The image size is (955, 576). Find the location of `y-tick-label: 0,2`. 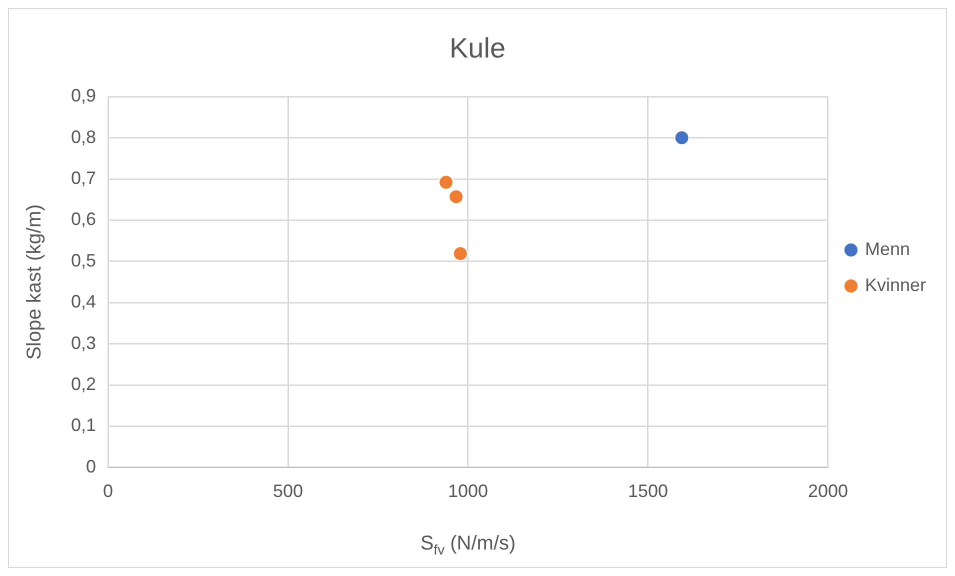

y-tick-label: 0,2 is located at coordinates (83, 384).